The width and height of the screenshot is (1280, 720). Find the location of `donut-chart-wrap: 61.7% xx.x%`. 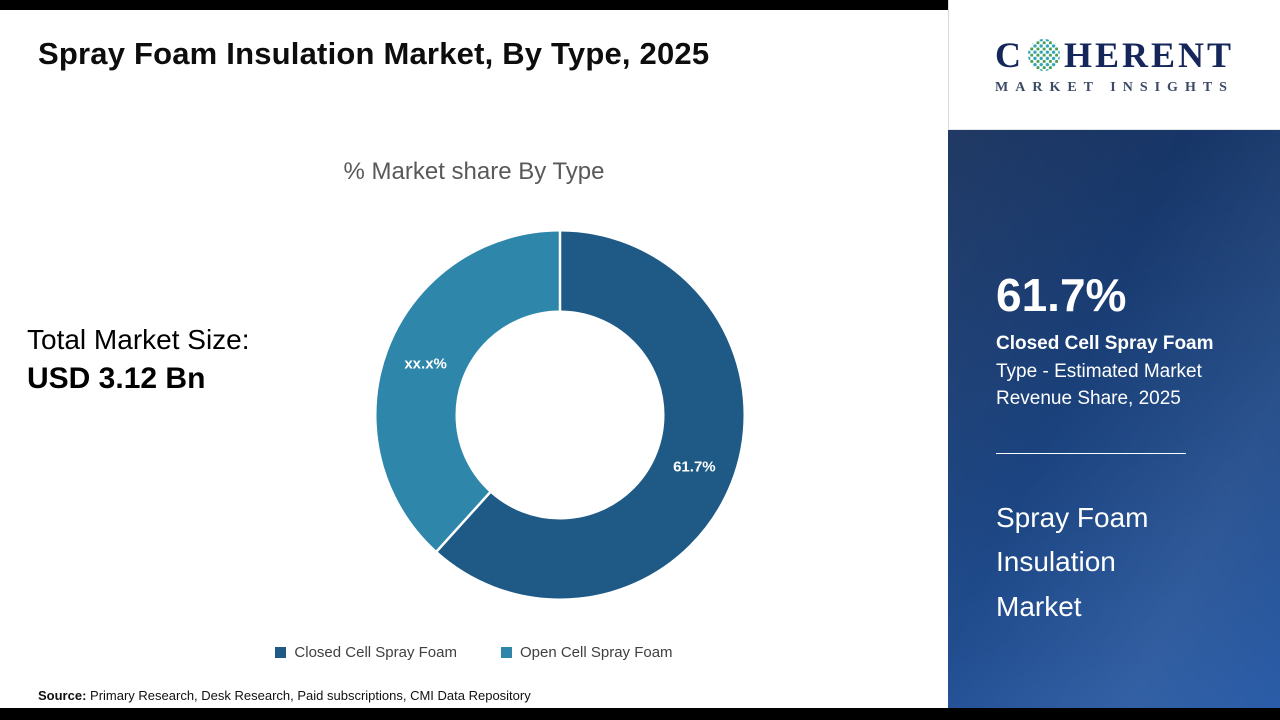

donut-chart-wrap: 61.7% xx.x% is located at coordinates (560, 415).